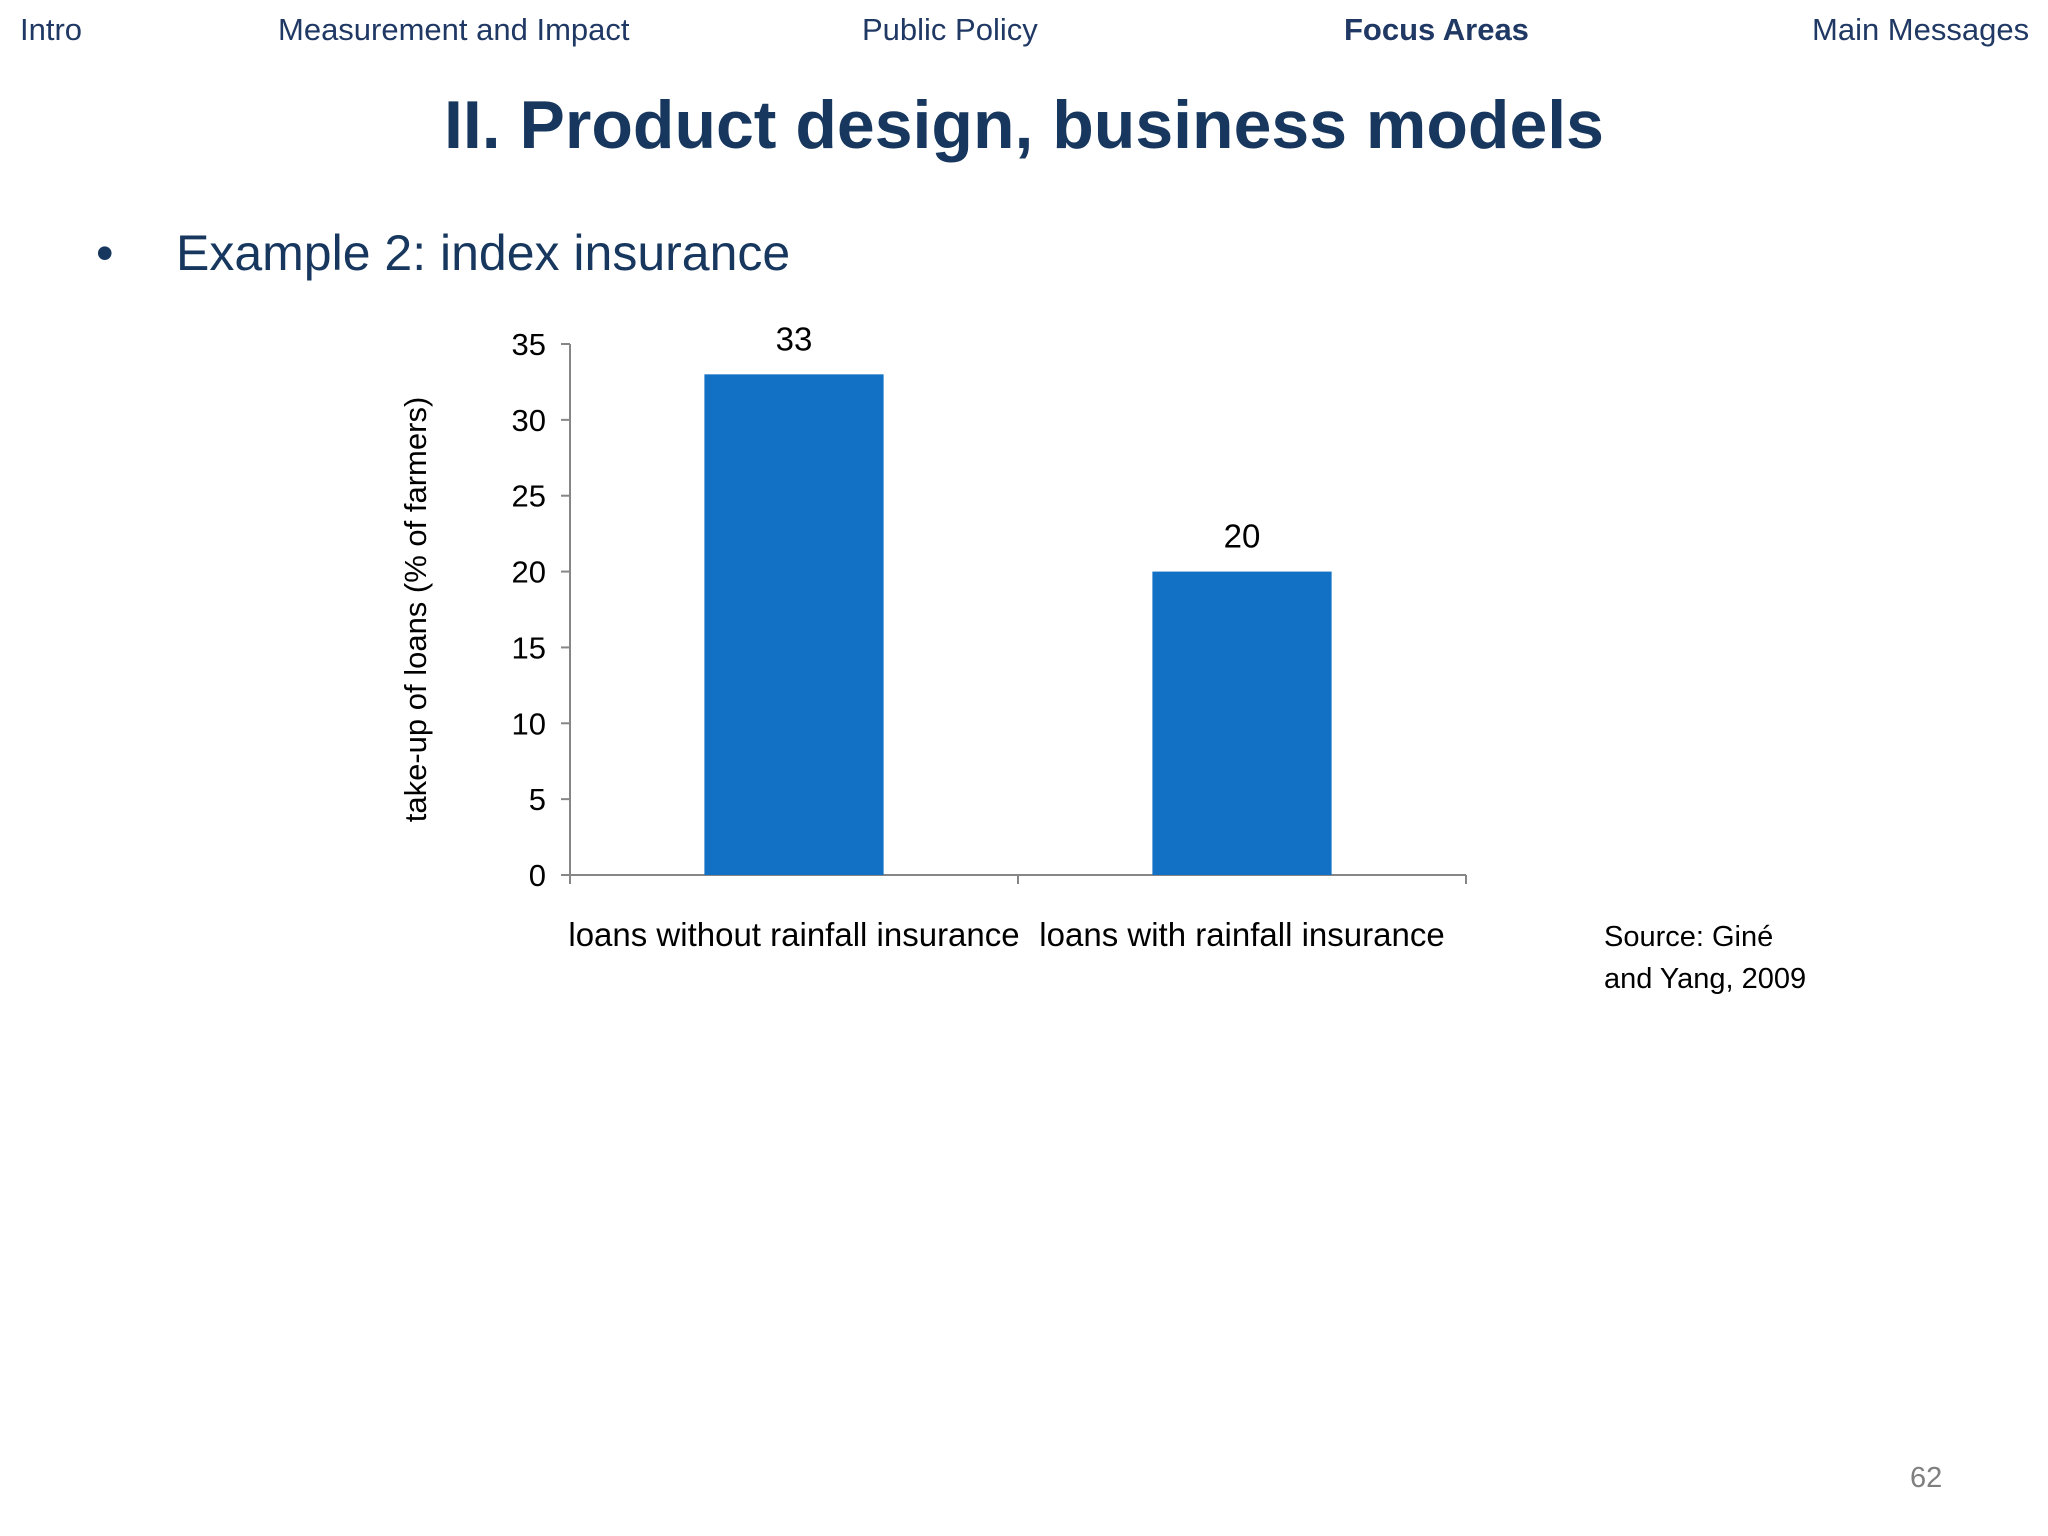 The height and width of the screenshot is (1536, 2048). Describe the element at coordinates (529, 496) in the screenshot. I see `y-tick-label: 25` at that location.